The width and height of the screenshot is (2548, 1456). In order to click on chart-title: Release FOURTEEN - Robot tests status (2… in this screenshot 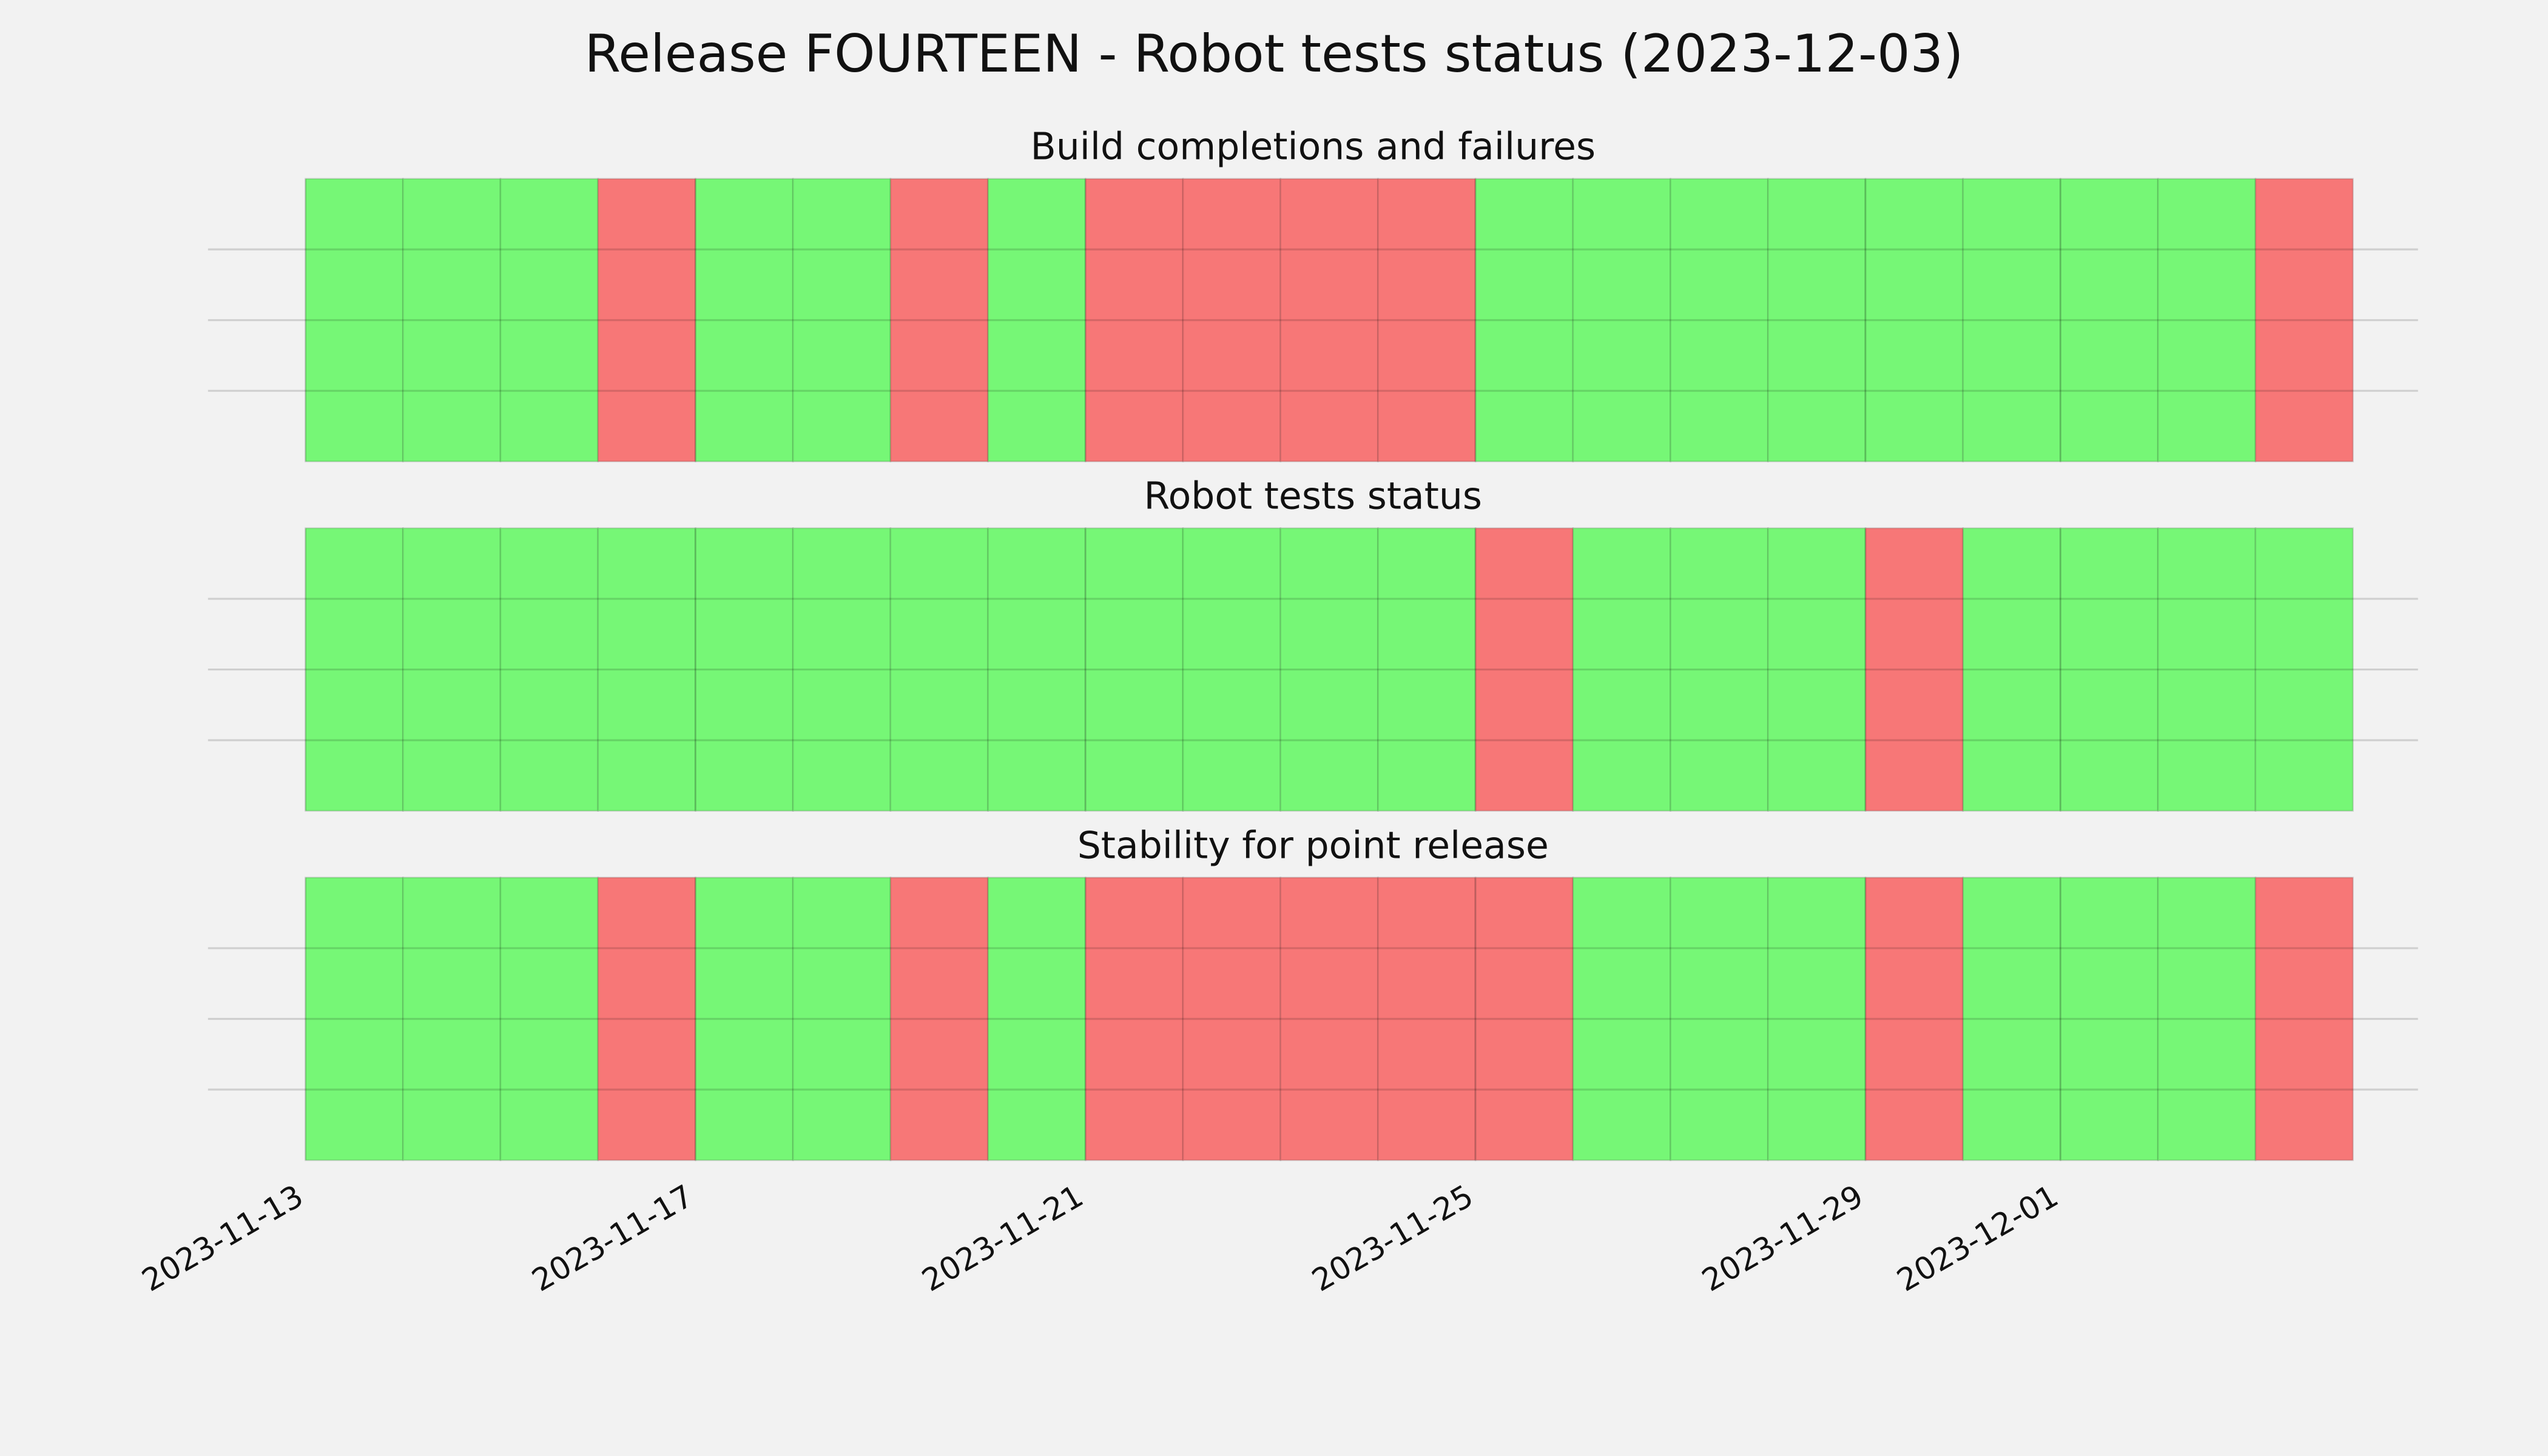, I will do `click(1274, 54)`.